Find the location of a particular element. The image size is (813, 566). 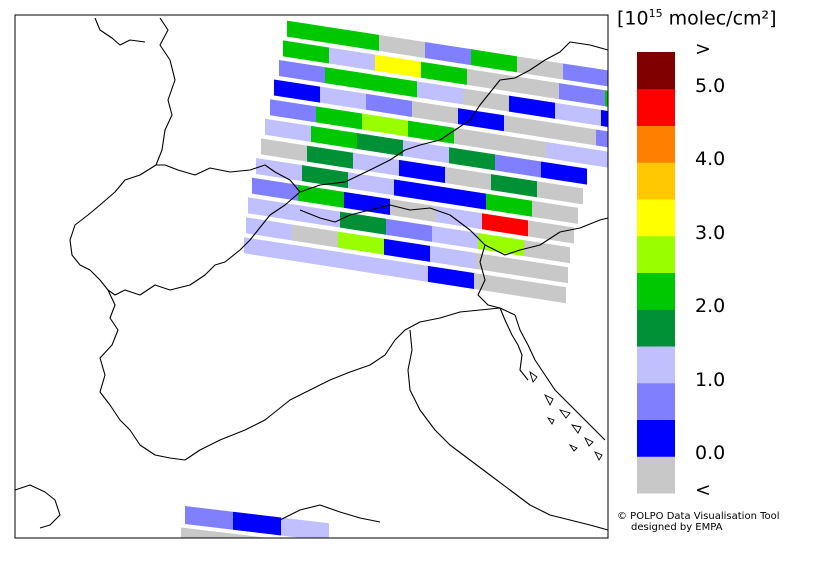

legend-label: 3.0 is located at coordinates (710, 232).